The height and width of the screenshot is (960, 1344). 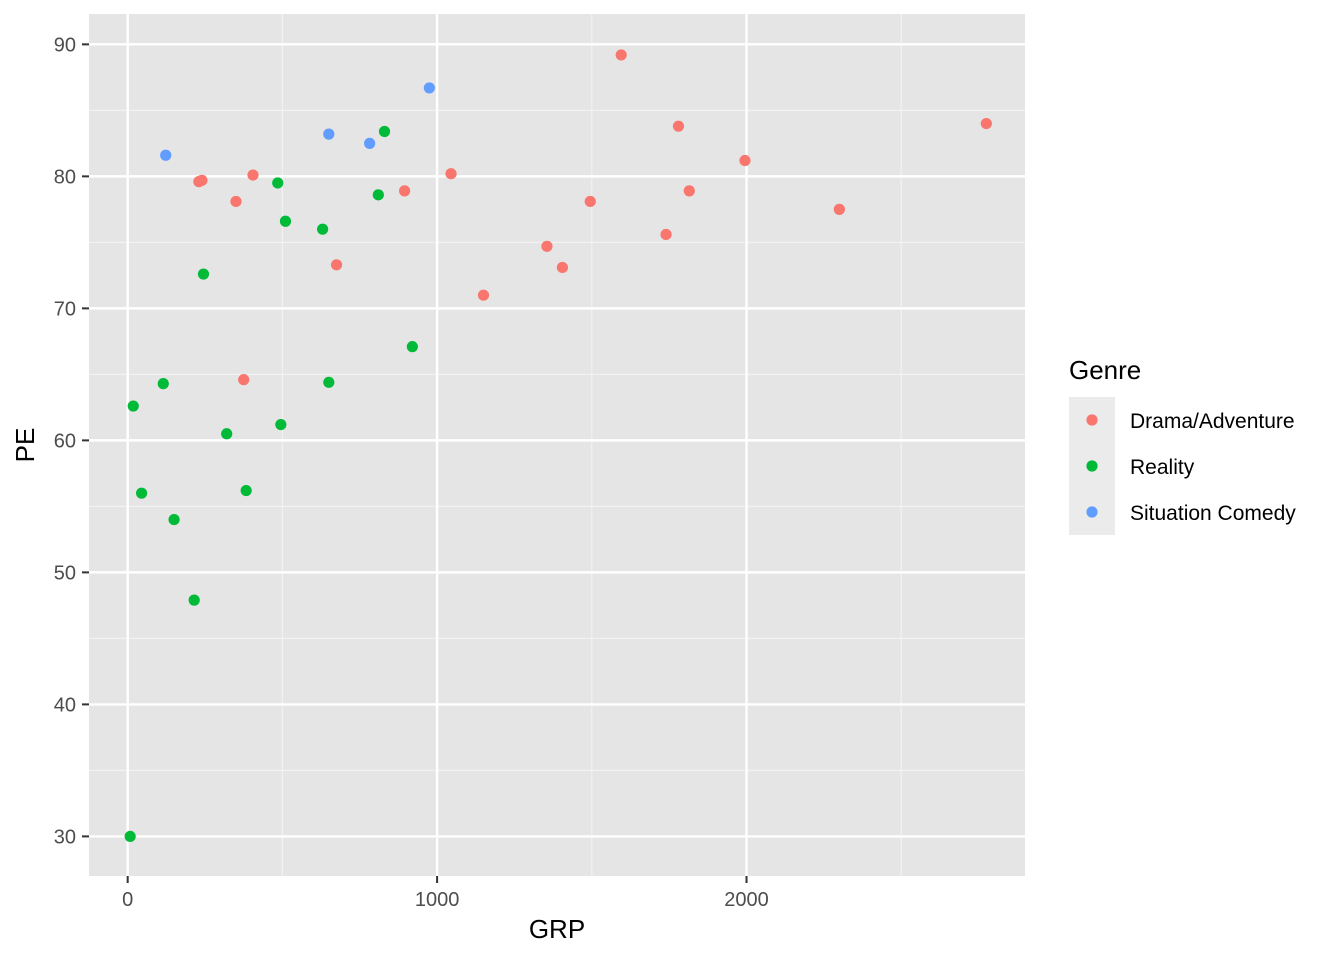 I want to click on y-tick-label: 70, so click(x=65, y=309).